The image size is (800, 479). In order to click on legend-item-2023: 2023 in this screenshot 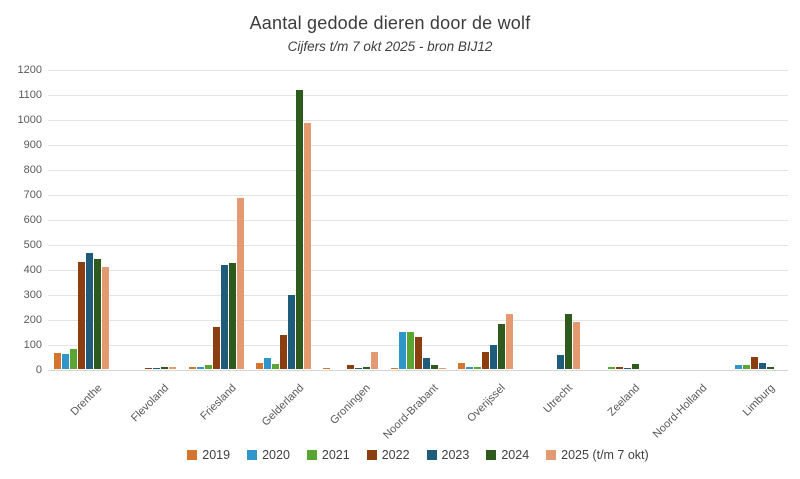, I will do `click(448, 455)`.